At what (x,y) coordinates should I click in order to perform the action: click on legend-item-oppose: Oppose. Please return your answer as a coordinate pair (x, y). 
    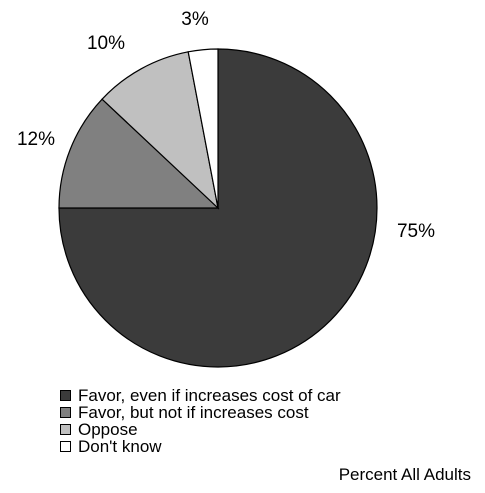
    Looking at the image, I should click on (200, 429).